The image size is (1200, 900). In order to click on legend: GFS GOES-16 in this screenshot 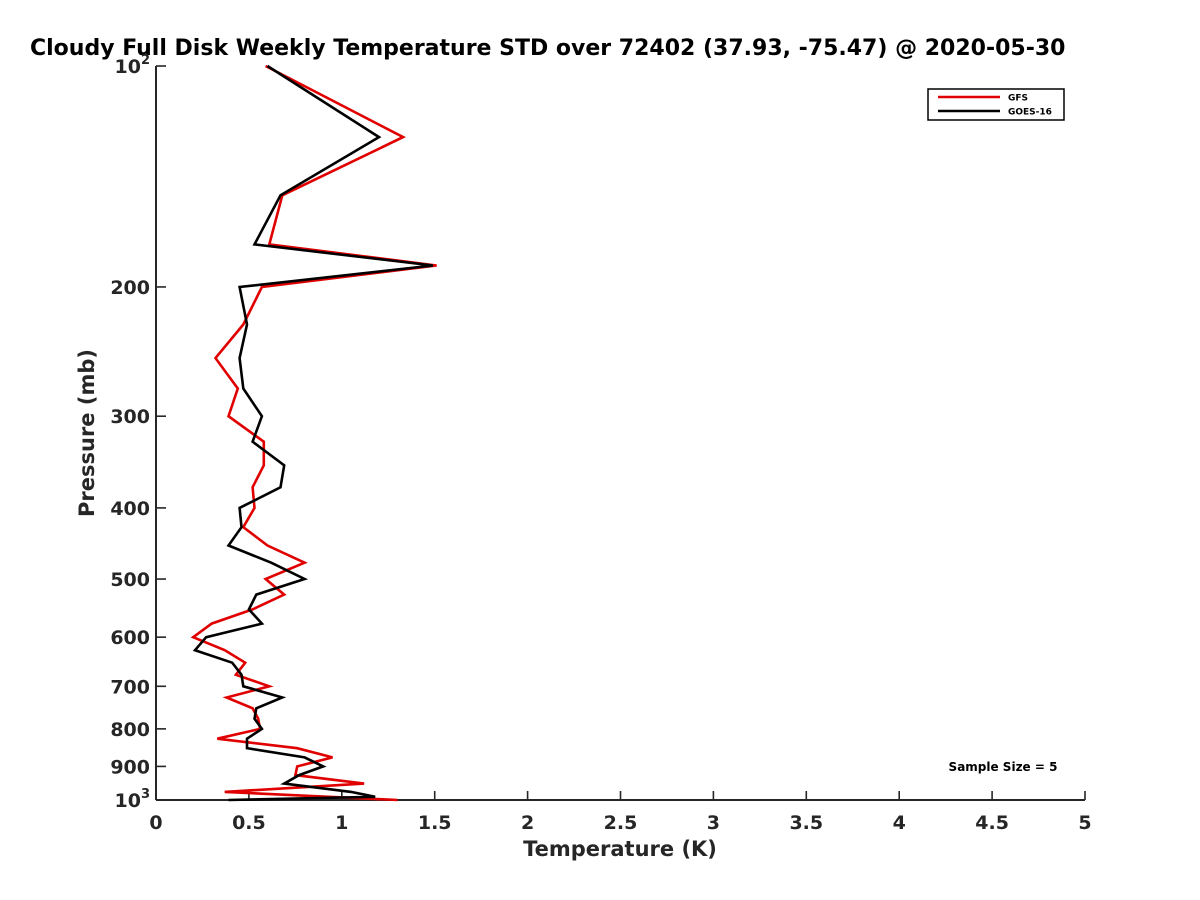, I will do `click(996, 104)`.